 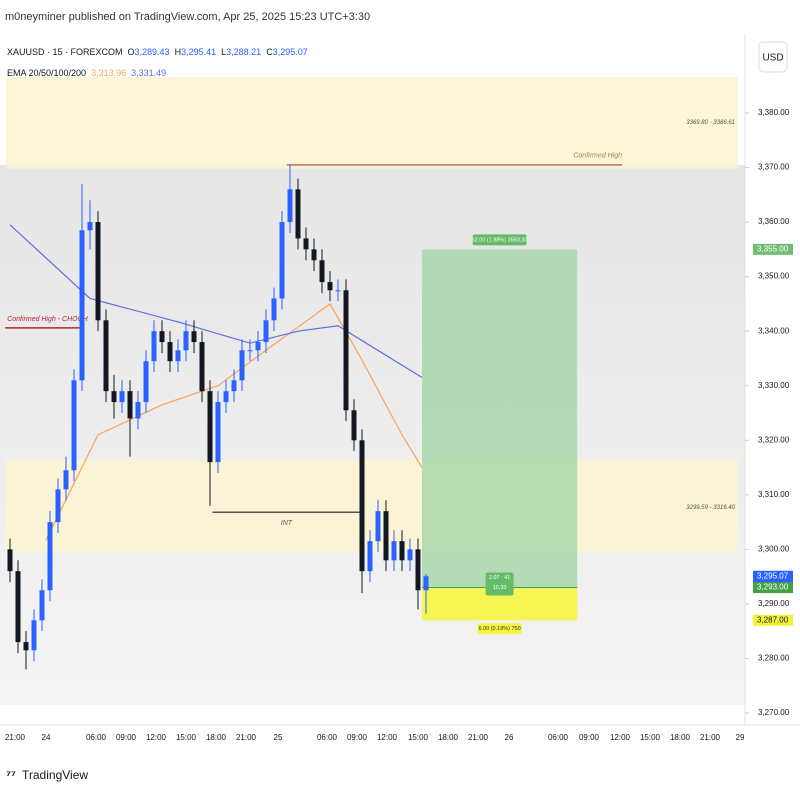 I want to click on price-marker-label: 3,287.00, so click(x=773, y=619).